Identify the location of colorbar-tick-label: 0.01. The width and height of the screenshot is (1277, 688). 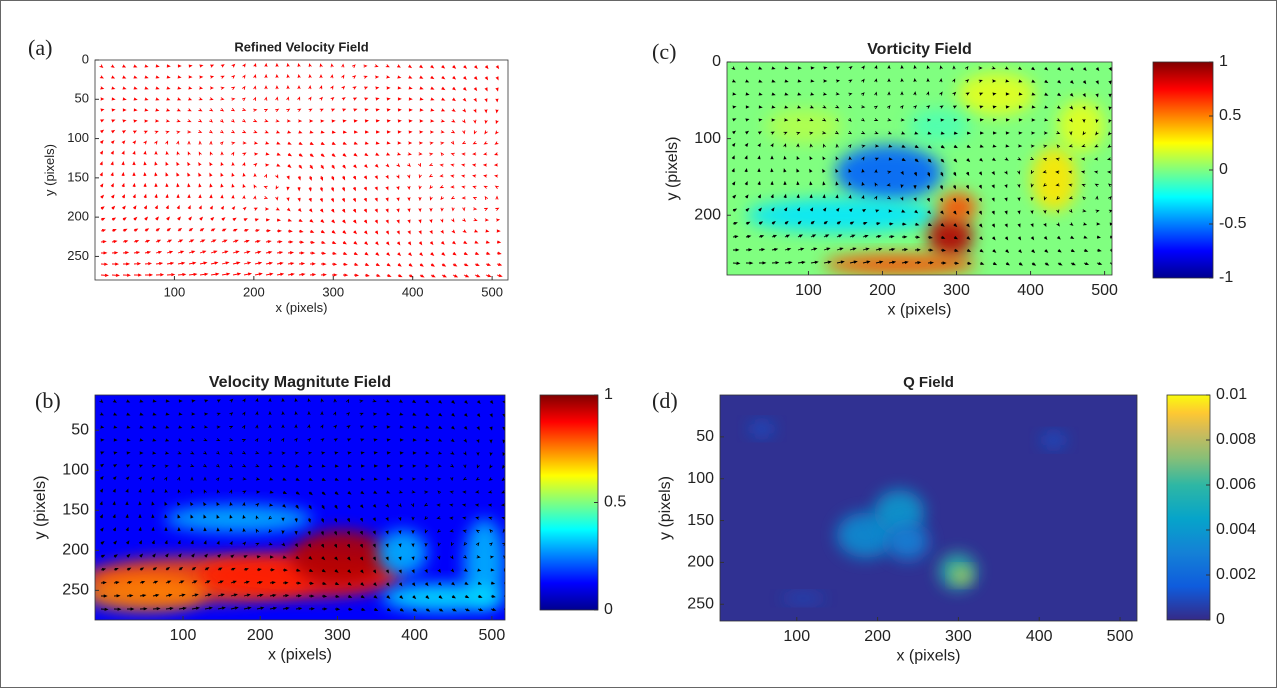
(1231, 394).